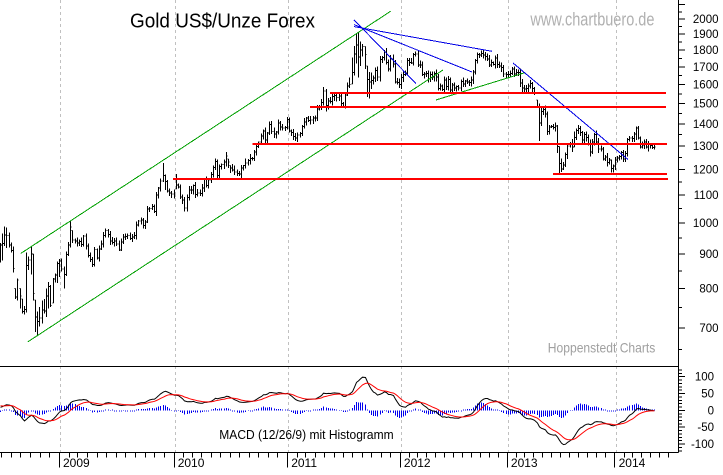 The image size is (723, 475). Describe the element at coordinates (706, 105) in the screenshot. I see `svg-text: 1500` at that location.